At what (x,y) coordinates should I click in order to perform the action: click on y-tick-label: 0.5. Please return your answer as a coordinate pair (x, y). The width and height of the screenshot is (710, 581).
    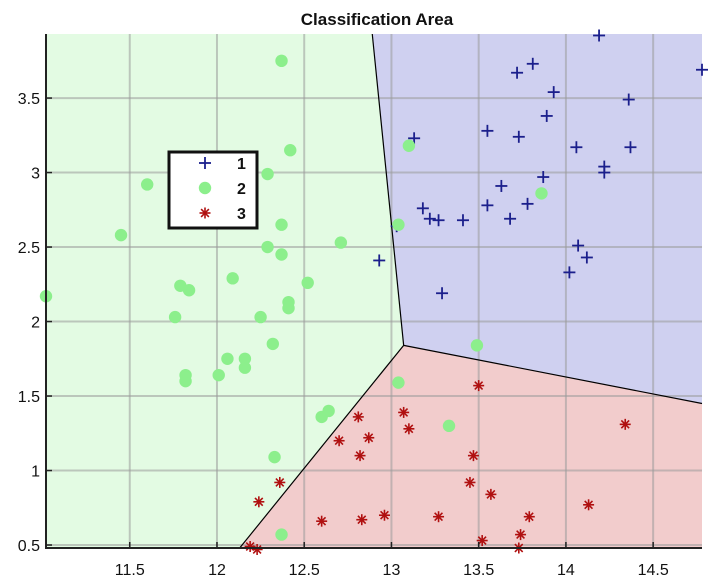
    Looking at the image, I should click on (29, 546).